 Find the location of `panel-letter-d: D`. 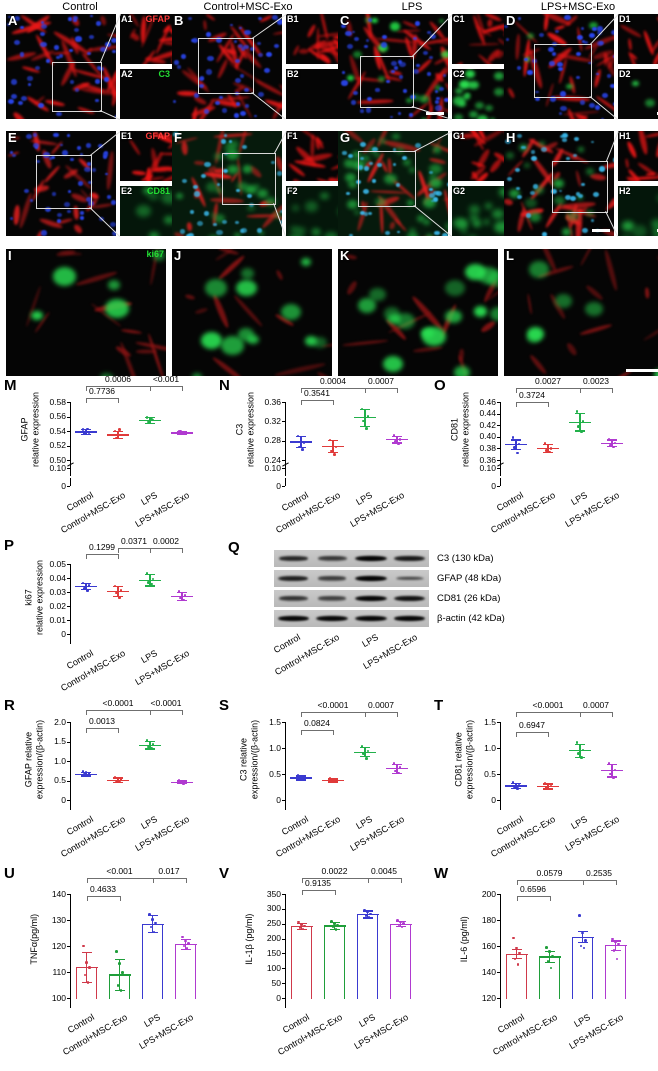

panel-letter-d: D is located at coordinates (510, 20).